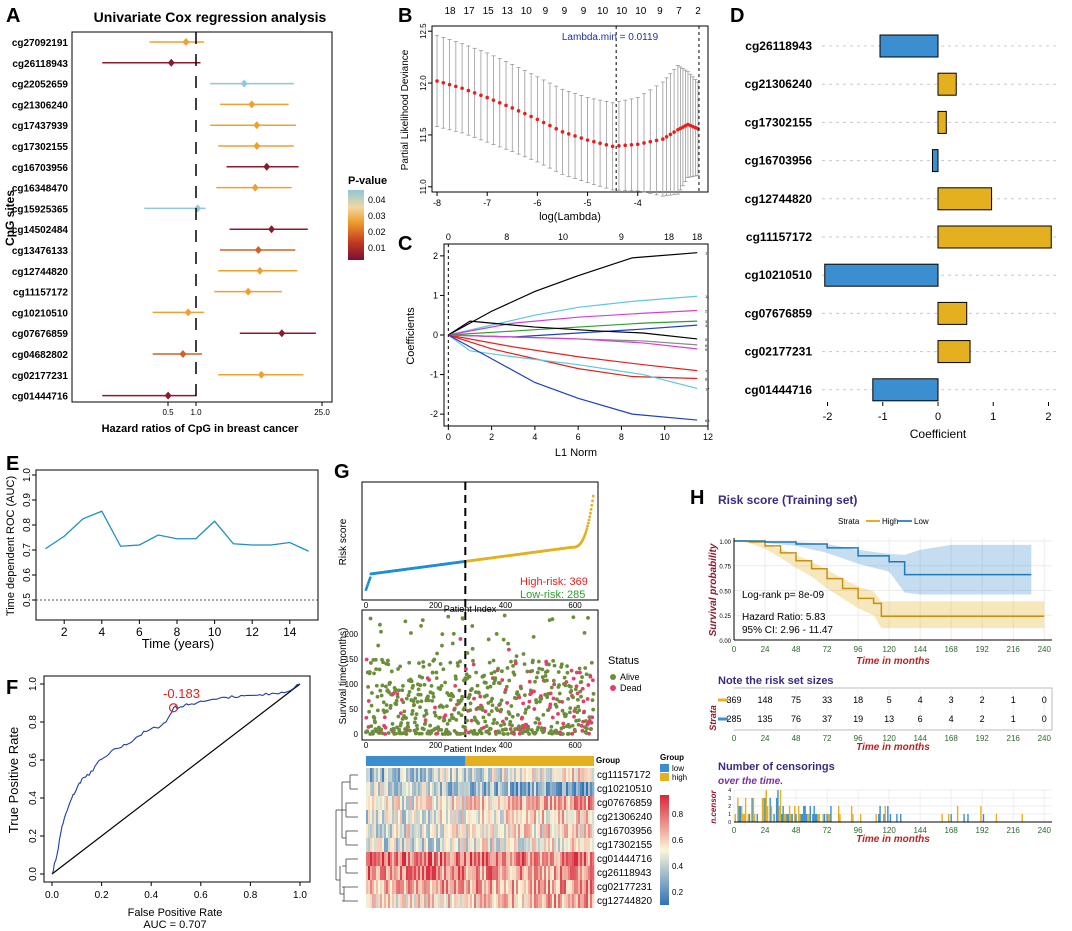  I want to click on coef-category-label: cg02177231, so click(779, 352).